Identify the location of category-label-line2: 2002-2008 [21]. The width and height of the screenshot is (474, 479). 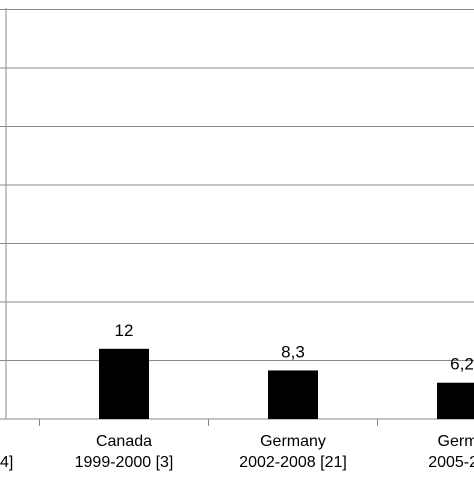
(293, 462).